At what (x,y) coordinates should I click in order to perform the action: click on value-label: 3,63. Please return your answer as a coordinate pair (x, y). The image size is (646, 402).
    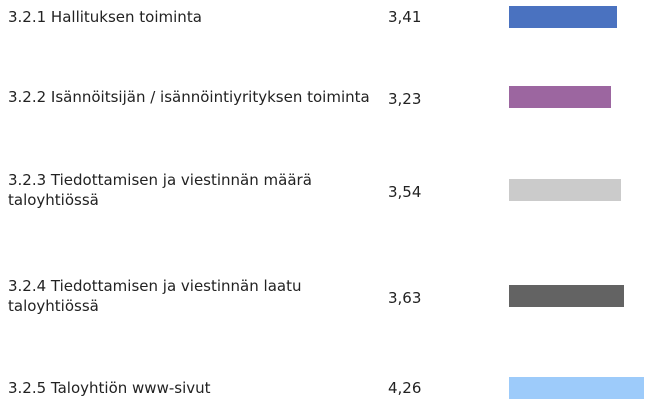
    Looking at the image, I should click on (405, 298).